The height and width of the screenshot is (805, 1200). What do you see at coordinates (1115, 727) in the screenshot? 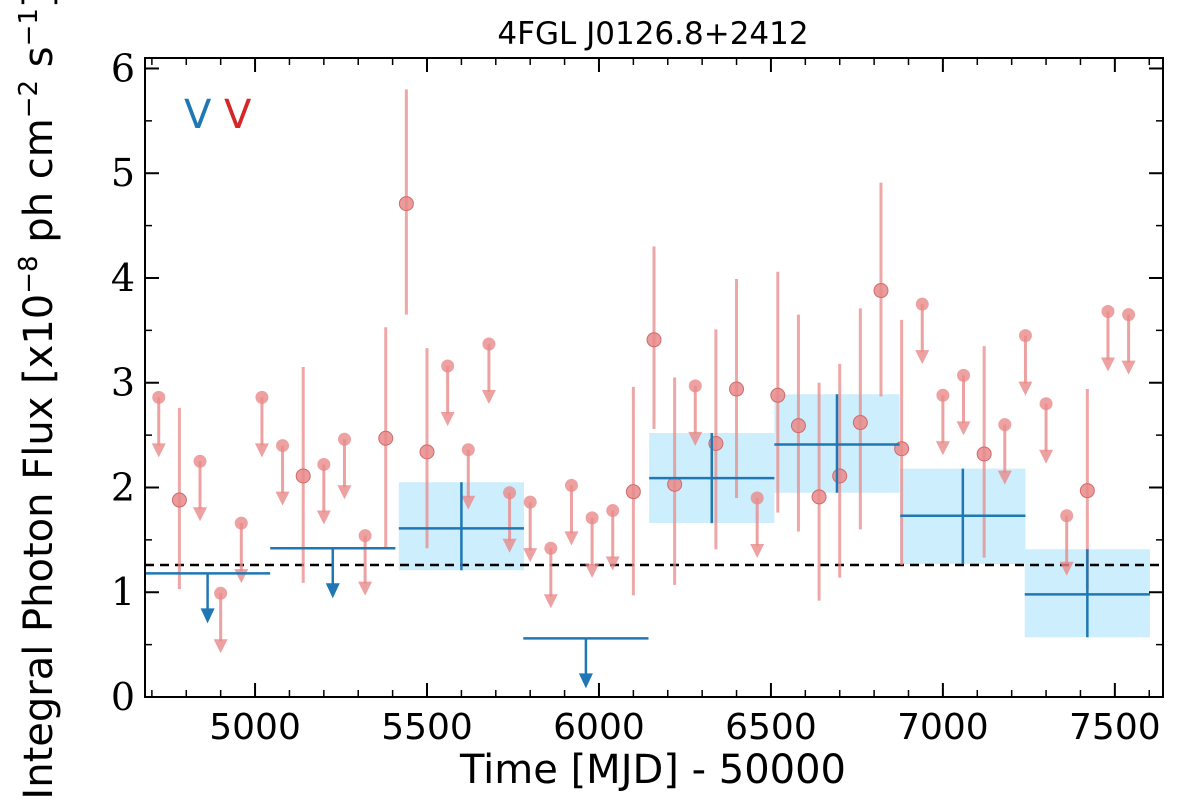
I see `x-tick-label: 7500` at bounding box center [1115, 727].